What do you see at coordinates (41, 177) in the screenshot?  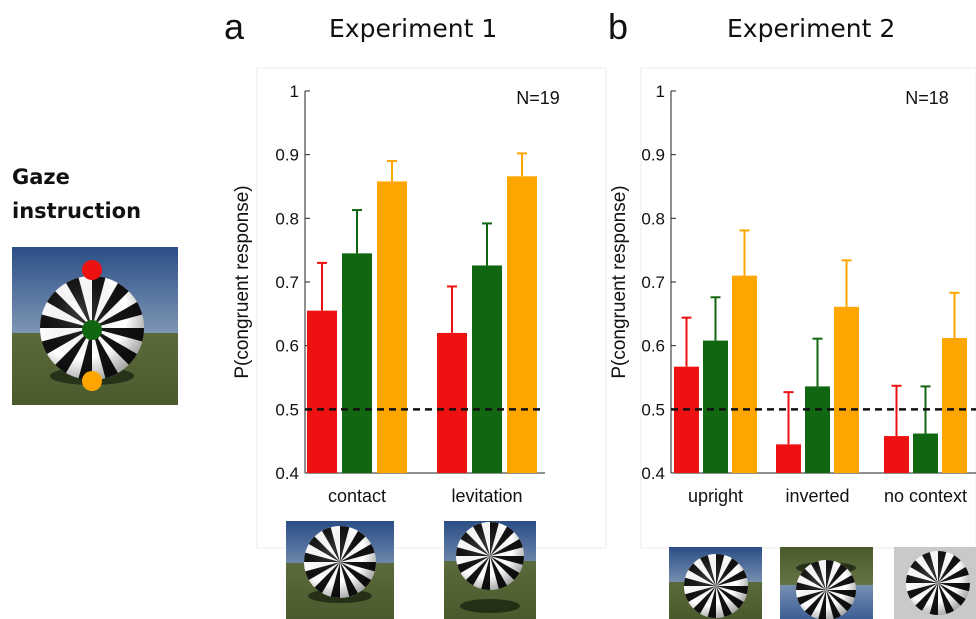 I see `gaze-instruction-line-1: Gaze` at bounding box center [41, 177].